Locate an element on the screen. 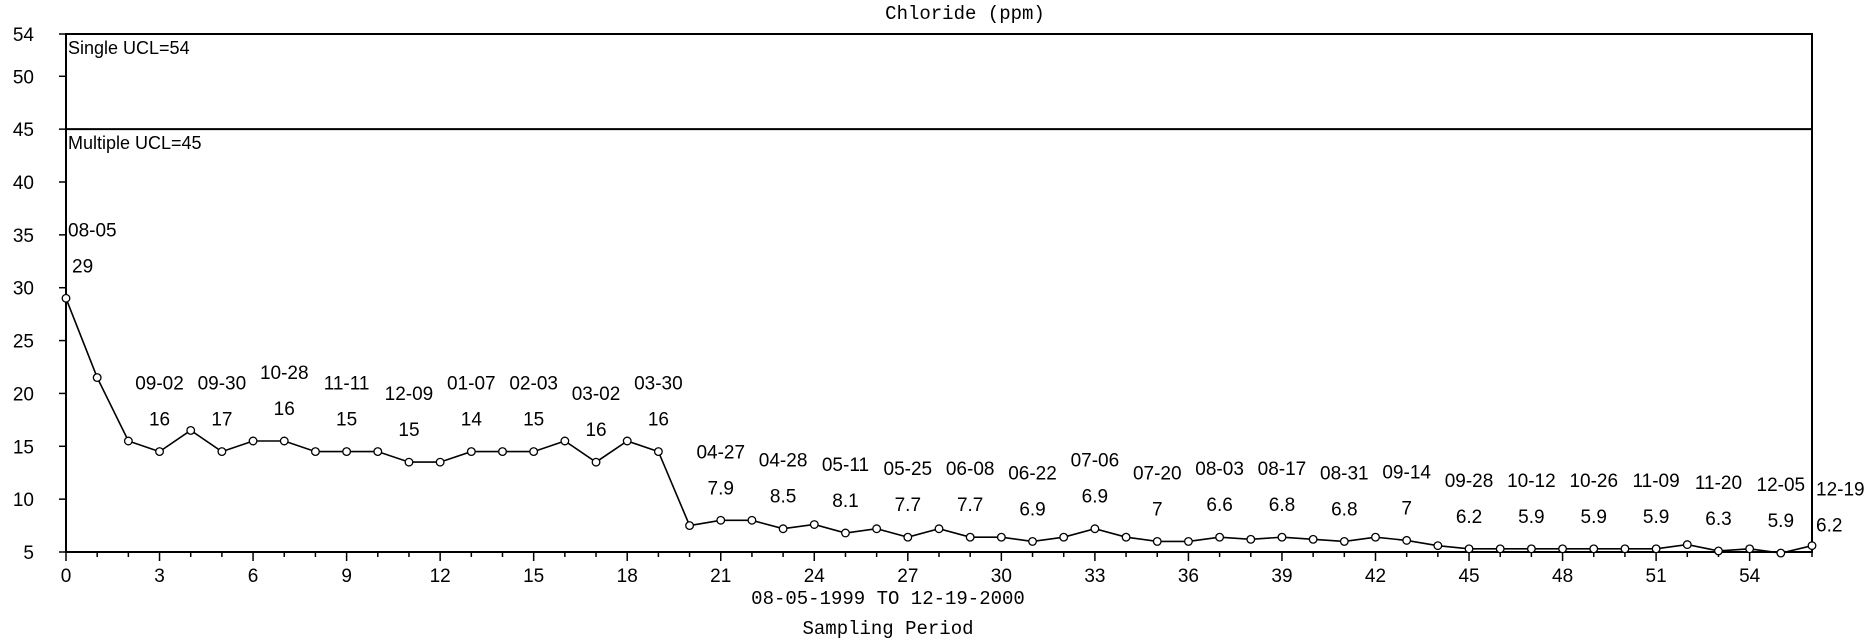  point-date-label: 03-02 is located at coordinates (596, 394).